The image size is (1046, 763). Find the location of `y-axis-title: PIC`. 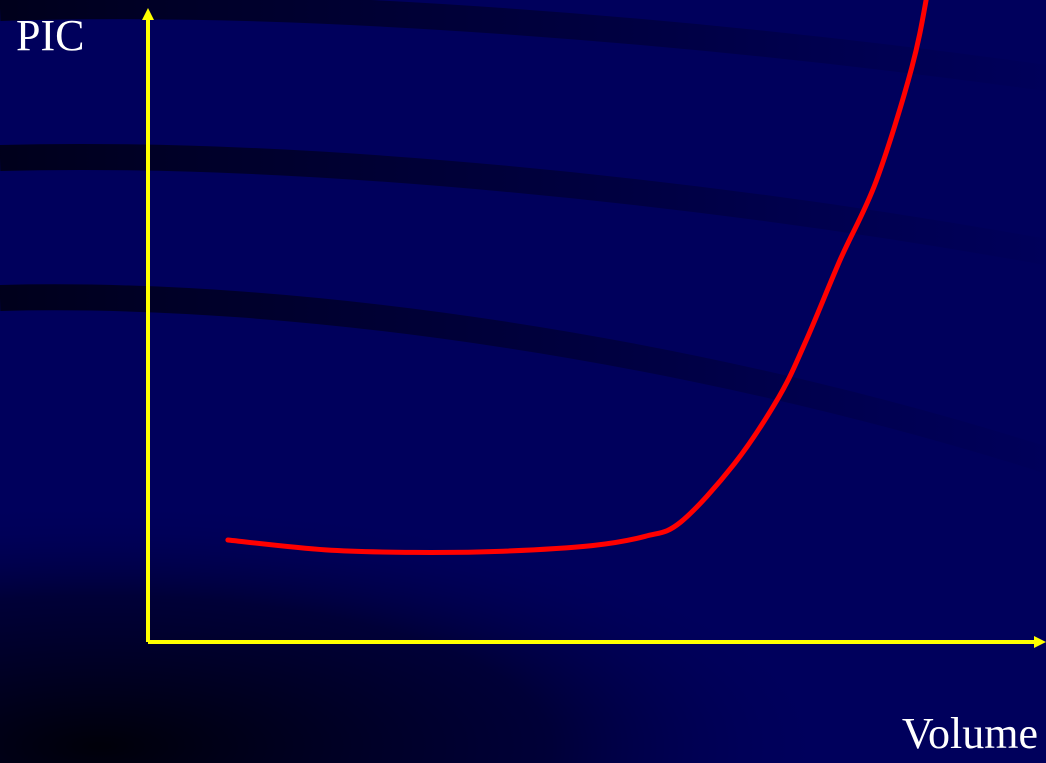

y-axis-title: PIC is located at coordinates (50, 35).